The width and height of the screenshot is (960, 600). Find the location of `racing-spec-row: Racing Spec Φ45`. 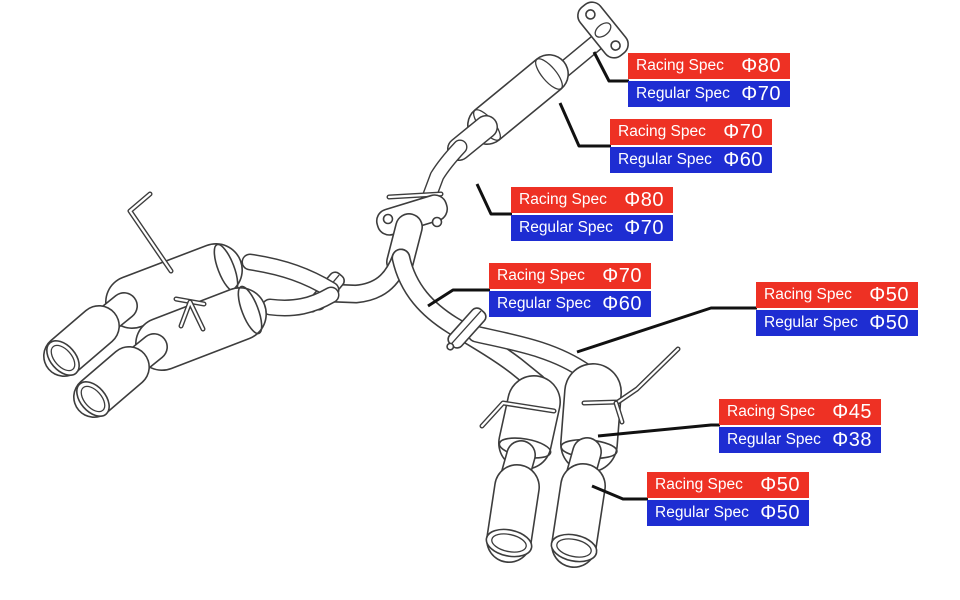

racing-spec-row: Racing Spec Φ45 is located at coordinates (800, 412).